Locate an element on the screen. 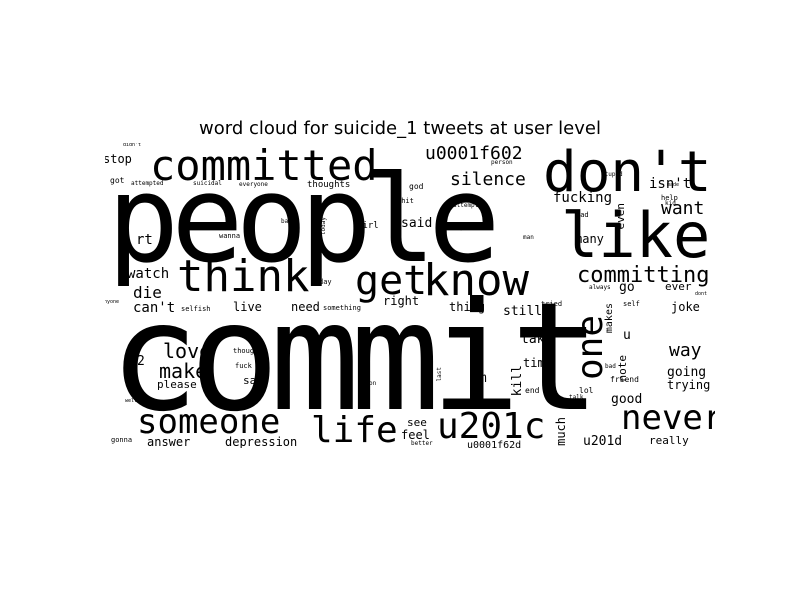  word-depression: depression is located at coordinates (261, 441).